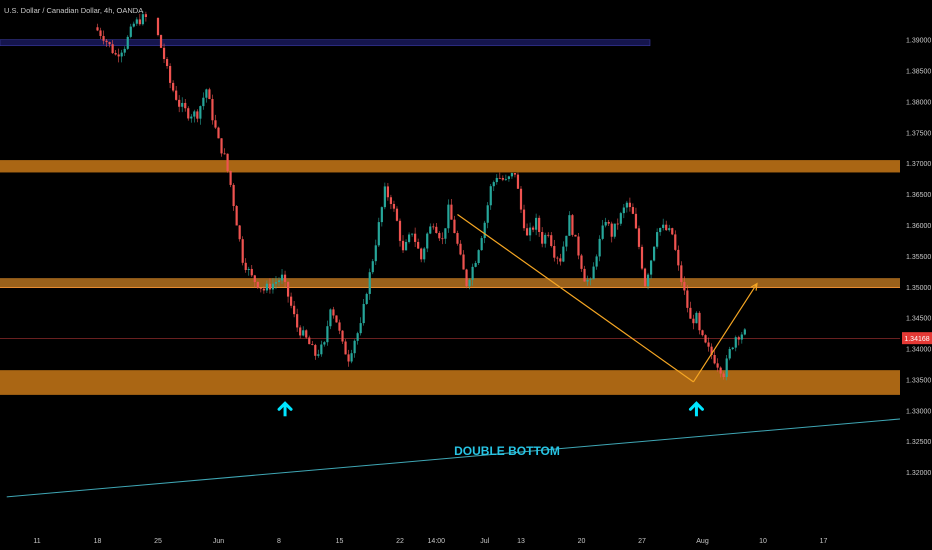 The image size is (932, 550). What do you see at coordinates (466, 540) in the screenshot?
I see `time-axis: 11 18 25 Jun 8 15 22 14:00 Jul 13 20 27 Aug 10 17` at bounding box center [466, 540].